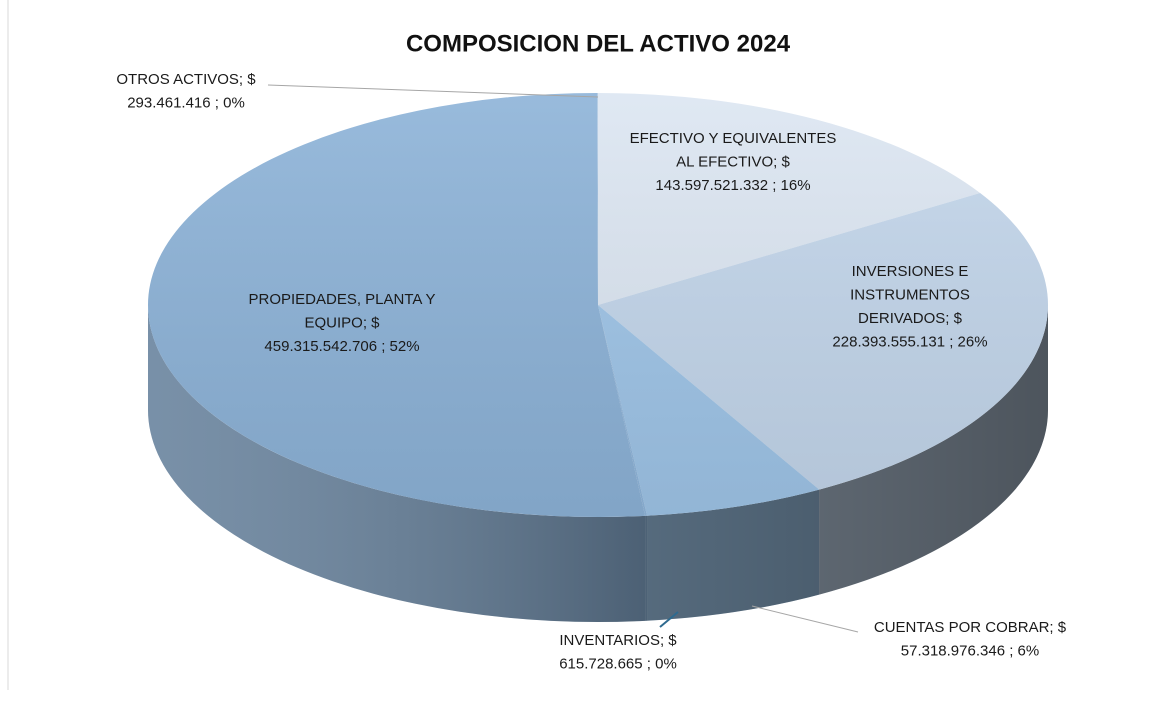  Describe the element at coordinates (732, 185) in the screenshot. I see `data-label: 143.597.521.332 ; 16%` at that location.